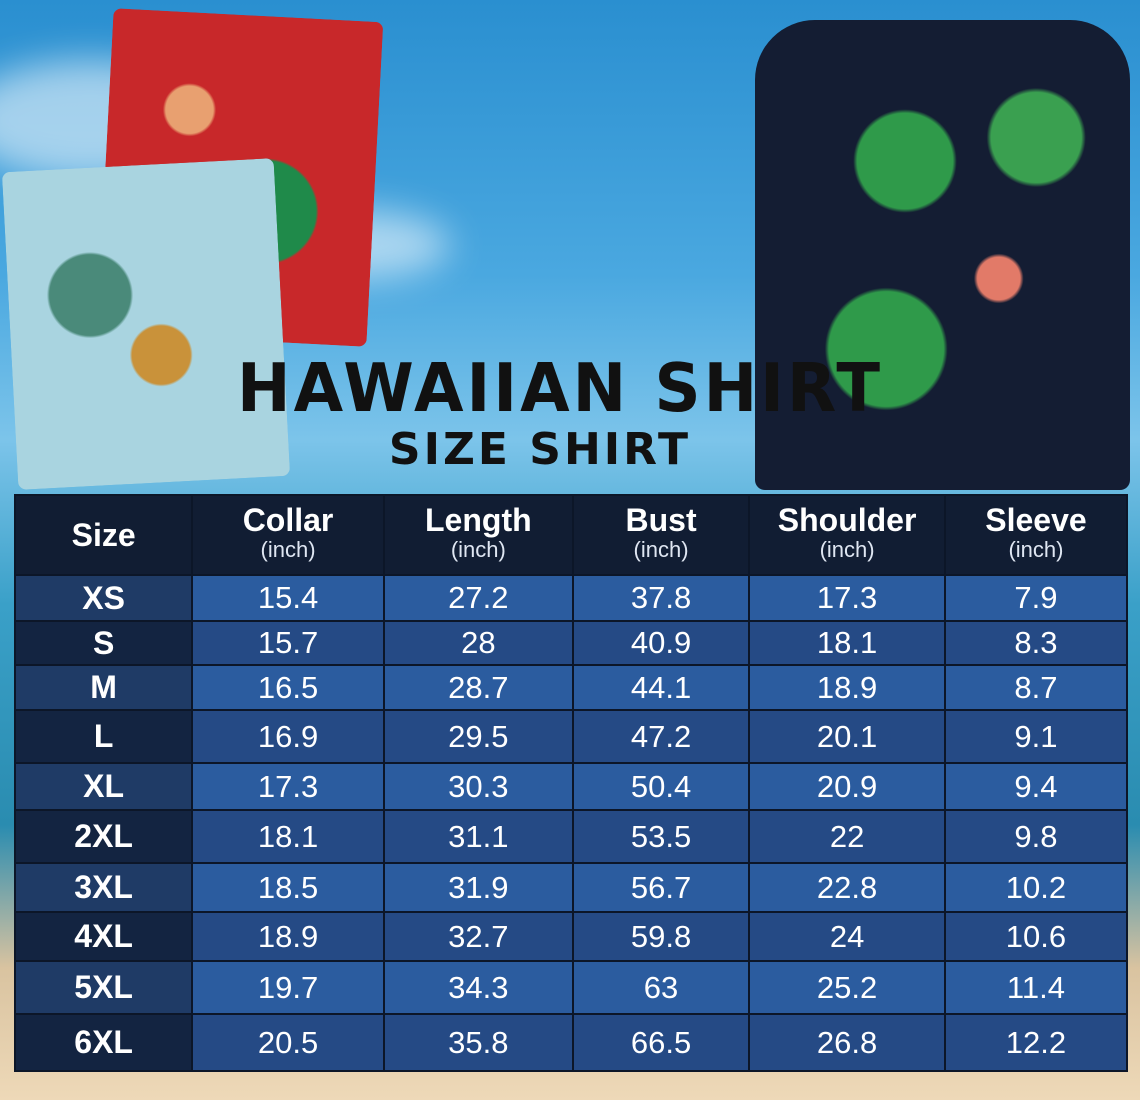 The height and width of the screenshot is (1100, 1140). Describe the element at coordinates (288, 736) in the screenshot. I see `table-cell: 16.9` at that location.